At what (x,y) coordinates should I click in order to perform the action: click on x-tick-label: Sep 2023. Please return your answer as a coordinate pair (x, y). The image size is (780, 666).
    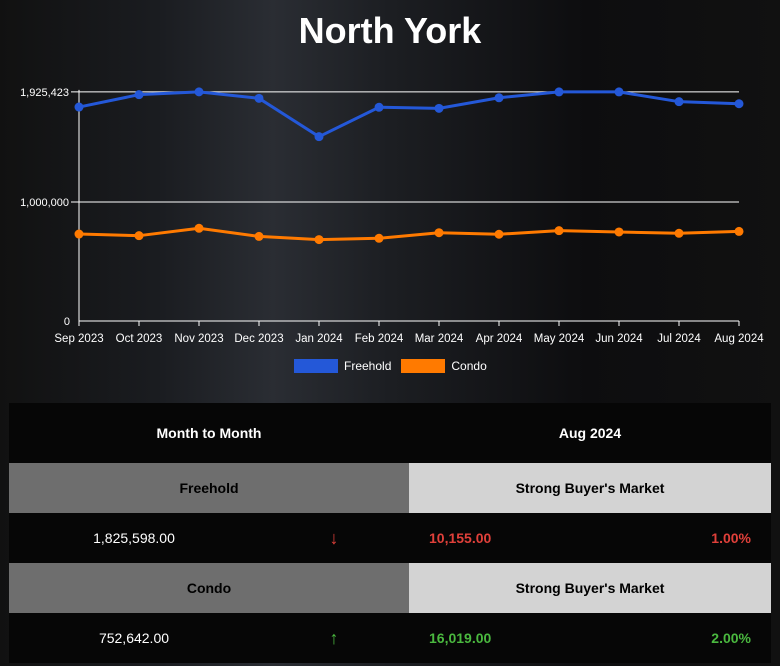
    Looking at the image, I should click on (78, 339).